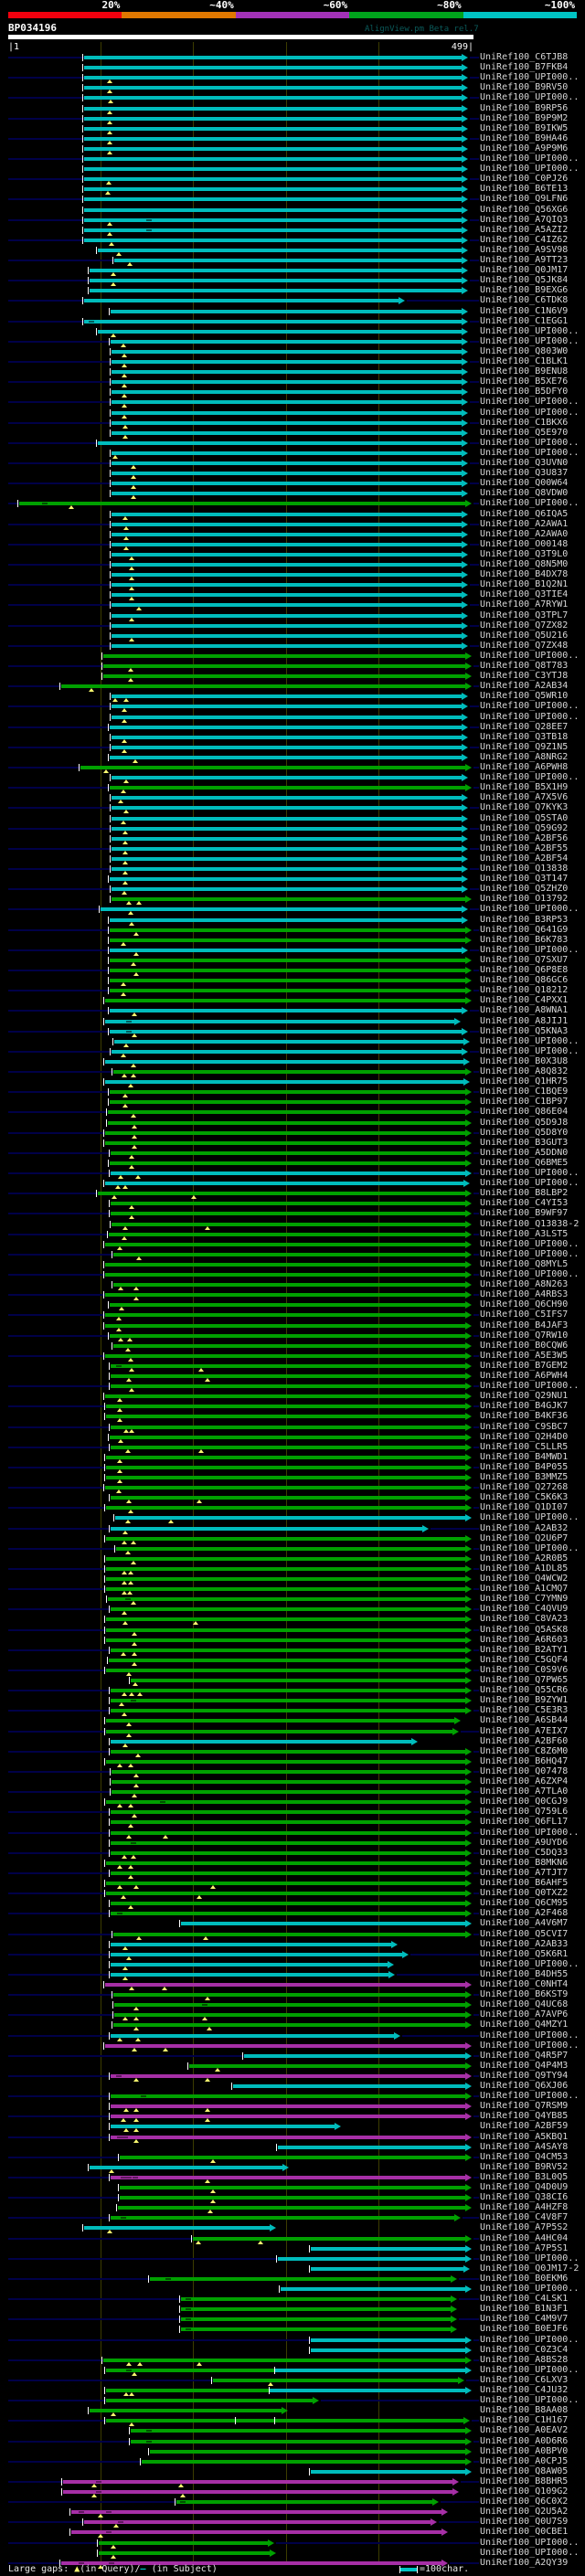 The width and height of the screenshot is (585, 2576). Describe the element at coordinates (524, 2329) in the screenshot. I see `hit-label: UniRef100_B0EJF6` at that location.